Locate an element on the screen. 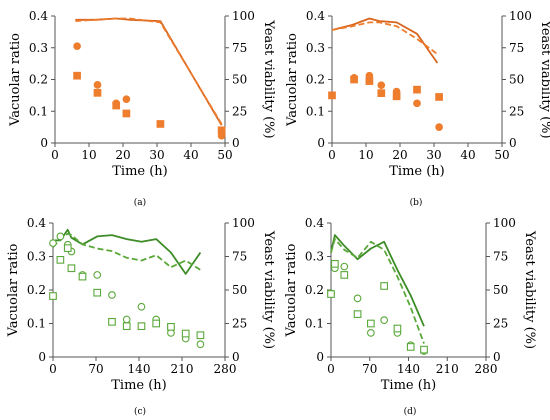  x-tick-label: 210 is located at coordinates (447, 369).